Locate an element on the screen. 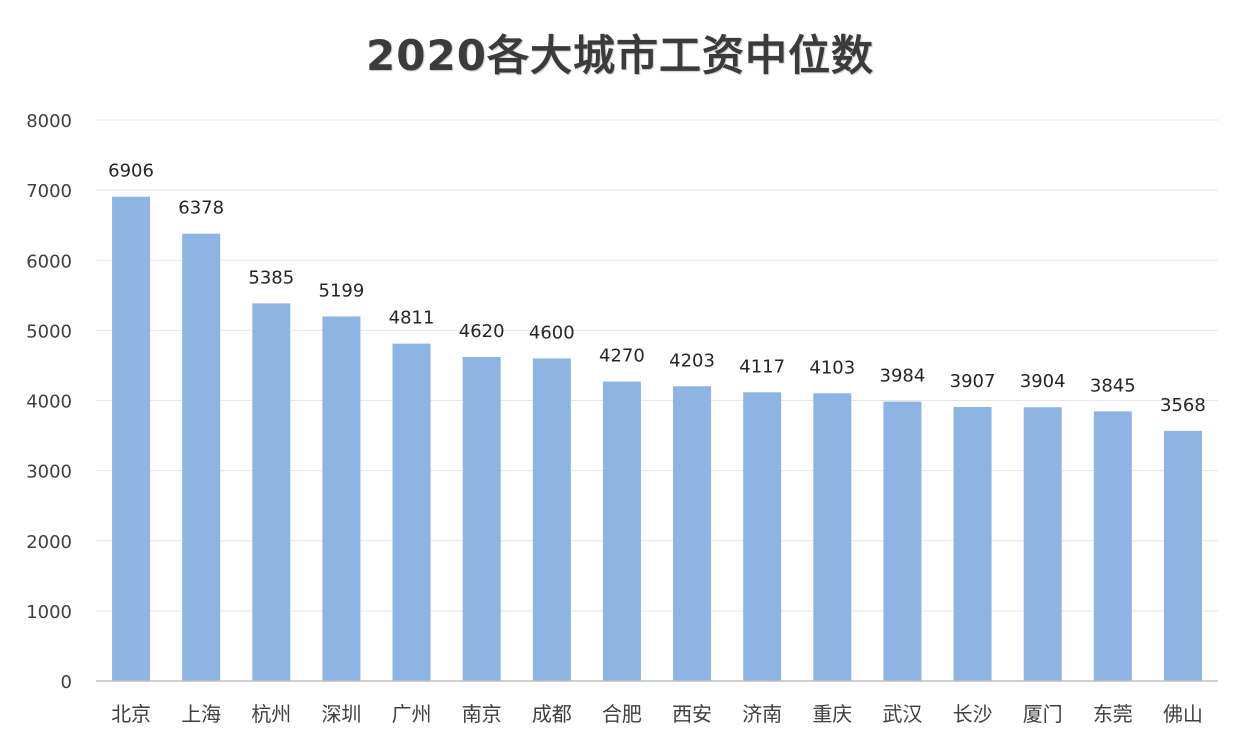  y-tick-label: 4000 is located at coordinates (49, 402).